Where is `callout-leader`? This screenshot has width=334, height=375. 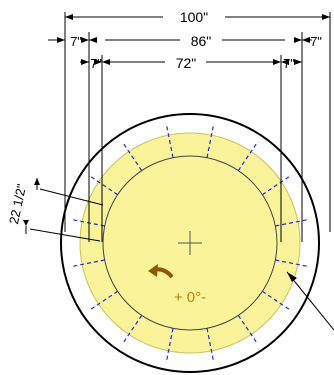 callout-leader is located at coordinates (310, 301).